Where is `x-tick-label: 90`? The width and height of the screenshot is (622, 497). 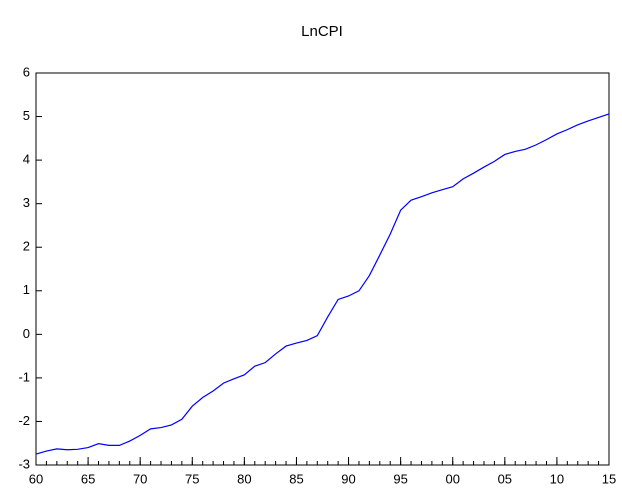 x-tick-label: 90 is located at coordinates (348, 478).